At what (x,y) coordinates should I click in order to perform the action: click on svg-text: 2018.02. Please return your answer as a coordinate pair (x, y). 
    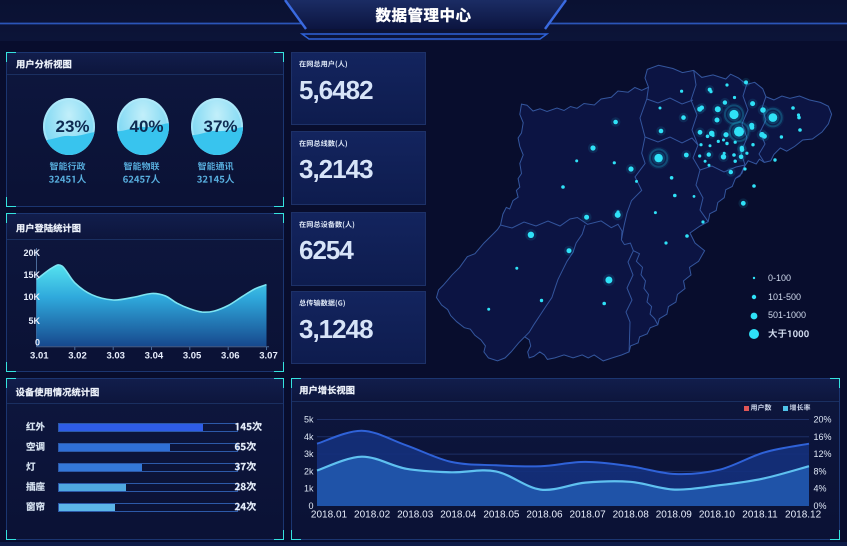
    Looking at the image, I should click on (372, 515).